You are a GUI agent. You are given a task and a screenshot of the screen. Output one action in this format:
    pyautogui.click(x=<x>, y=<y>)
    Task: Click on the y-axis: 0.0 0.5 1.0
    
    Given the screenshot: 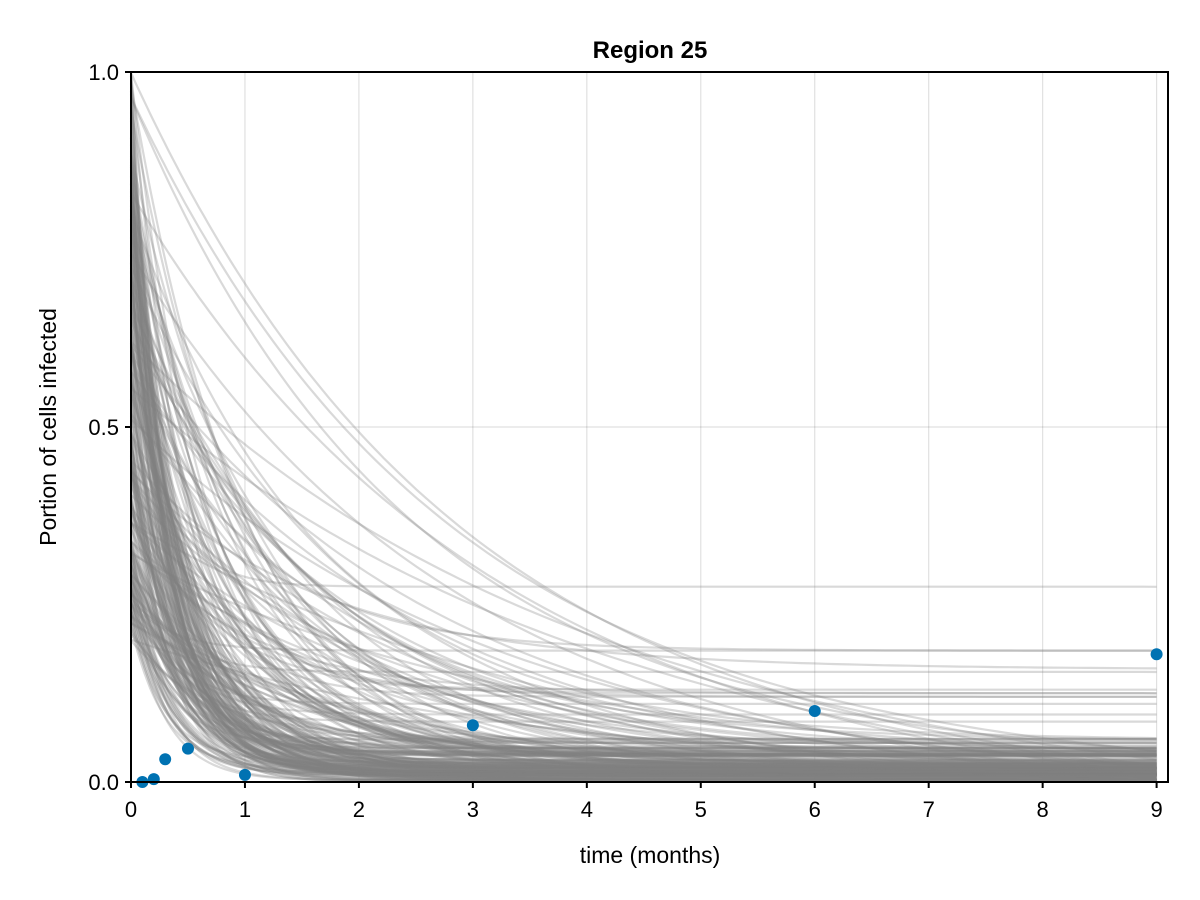 What is the action you would take?
    pyautogui.click(x=109, y=427)
    